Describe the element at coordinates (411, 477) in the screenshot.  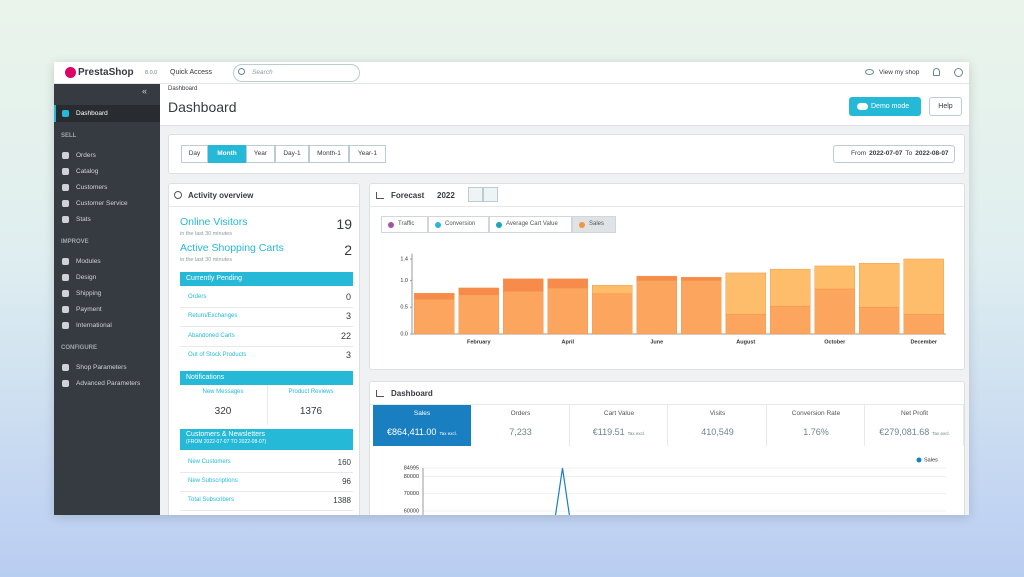
I see `y-tick-label: 80000` at that location.